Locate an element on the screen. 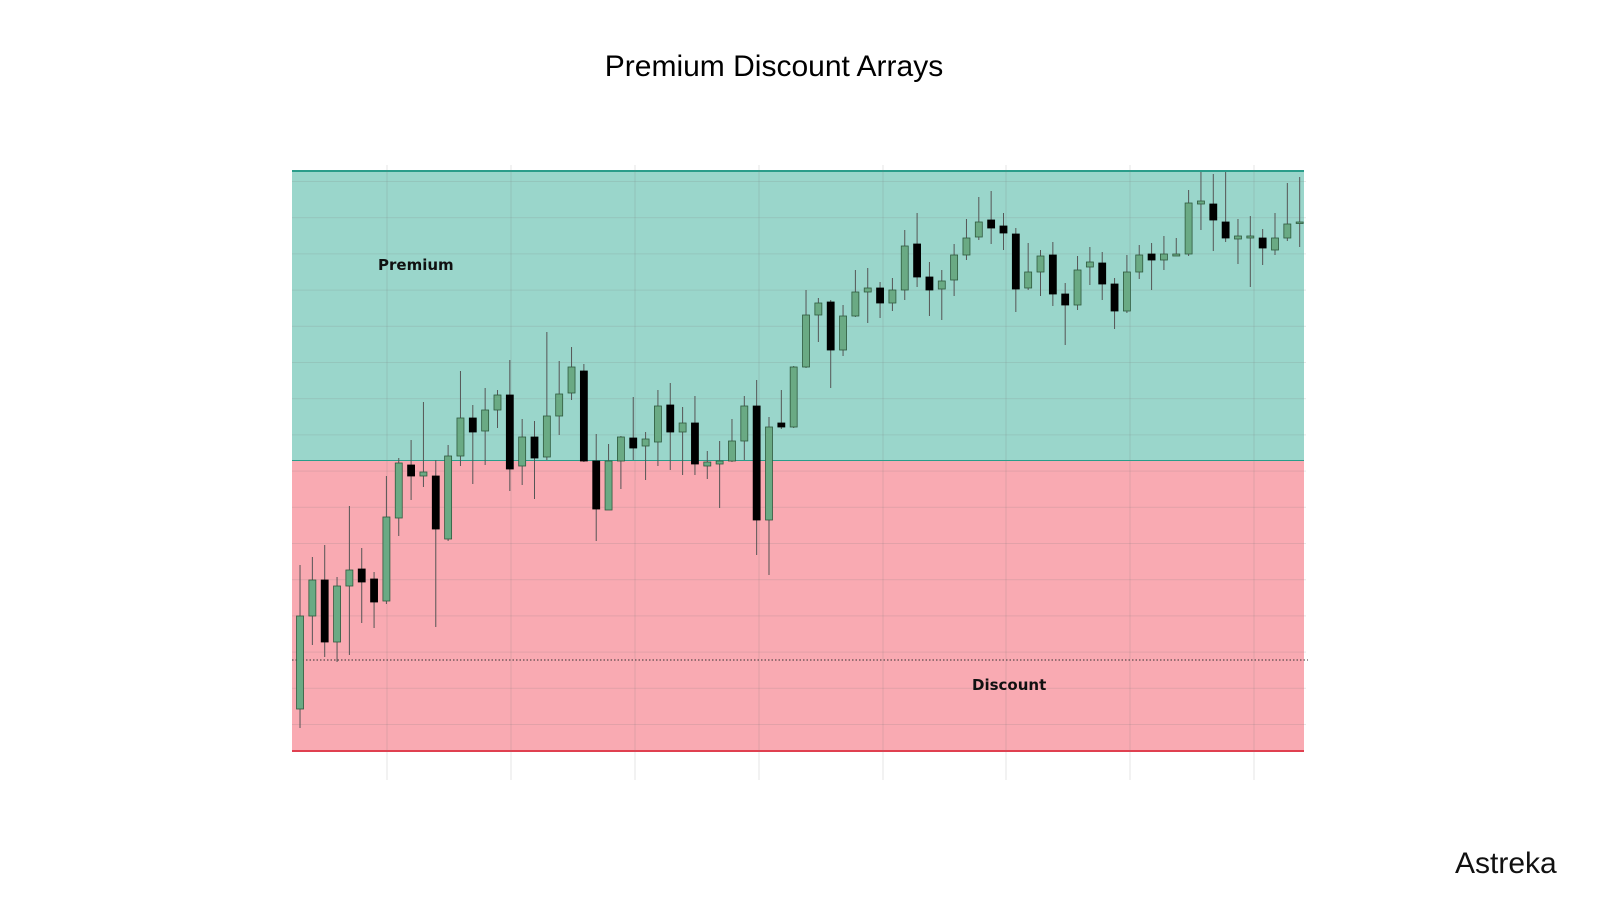  watermark: Astreka is located at coordinates (1506, 863).